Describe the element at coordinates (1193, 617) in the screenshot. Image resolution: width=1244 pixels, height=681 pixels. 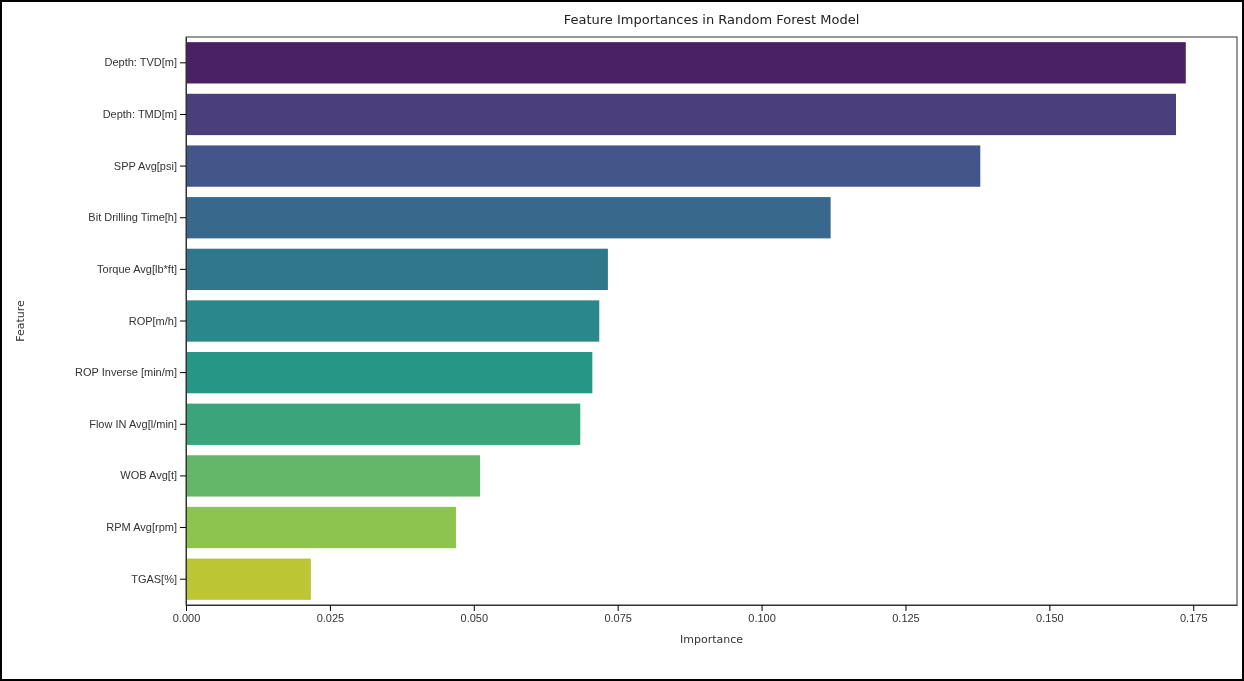
I see `x-tick-label: 0.175` at that location.